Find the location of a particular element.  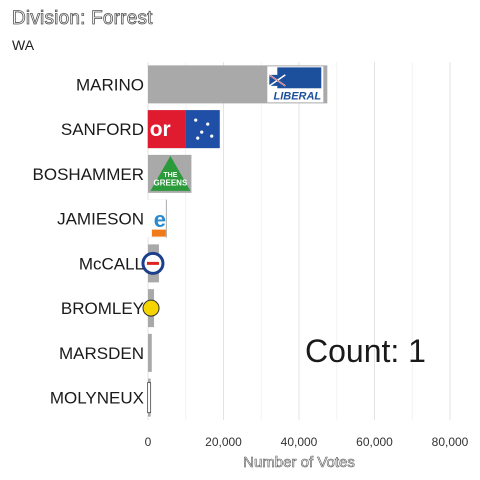

svg-text: or is located at coordinates (160, 129).